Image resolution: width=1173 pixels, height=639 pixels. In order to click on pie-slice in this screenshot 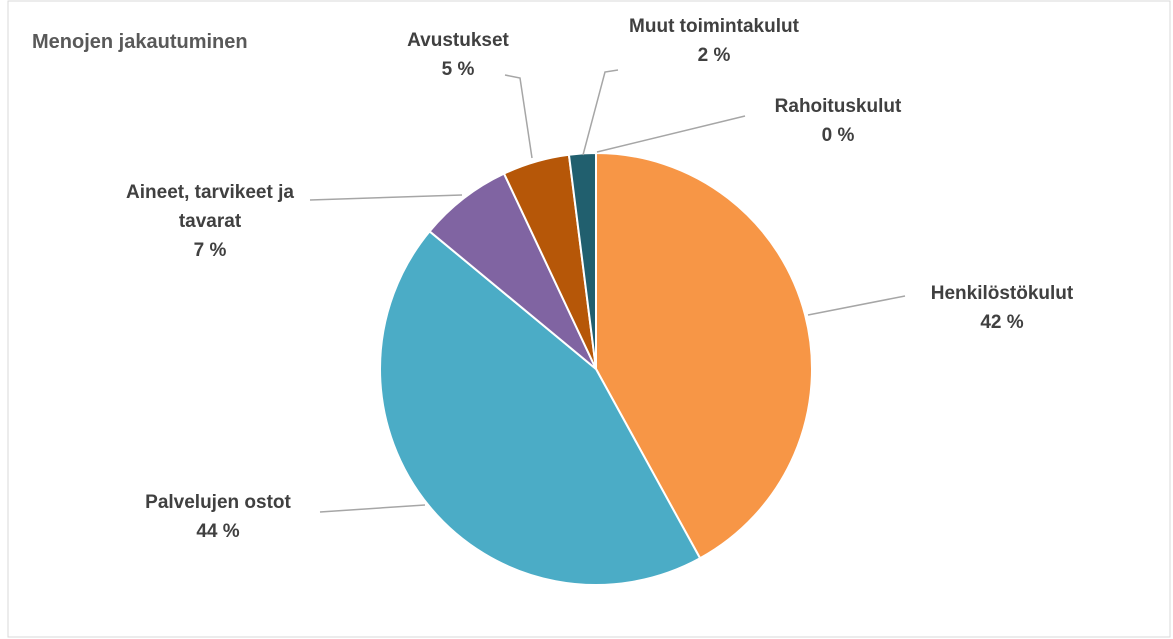, I will do `click(704, 355)`.